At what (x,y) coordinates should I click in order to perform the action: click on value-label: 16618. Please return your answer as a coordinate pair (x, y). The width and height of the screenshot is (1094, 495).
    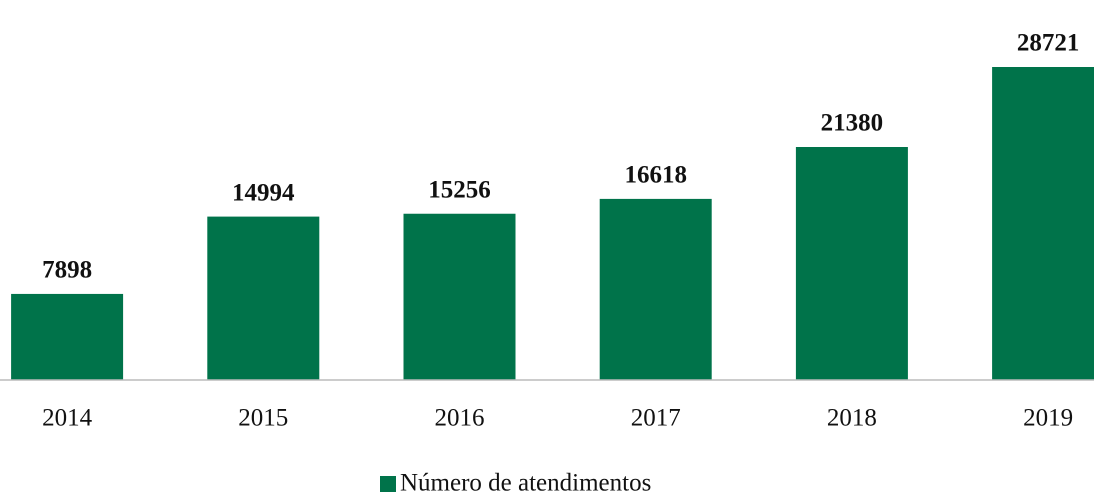
    Looking at the image, I should click on (655, 175).